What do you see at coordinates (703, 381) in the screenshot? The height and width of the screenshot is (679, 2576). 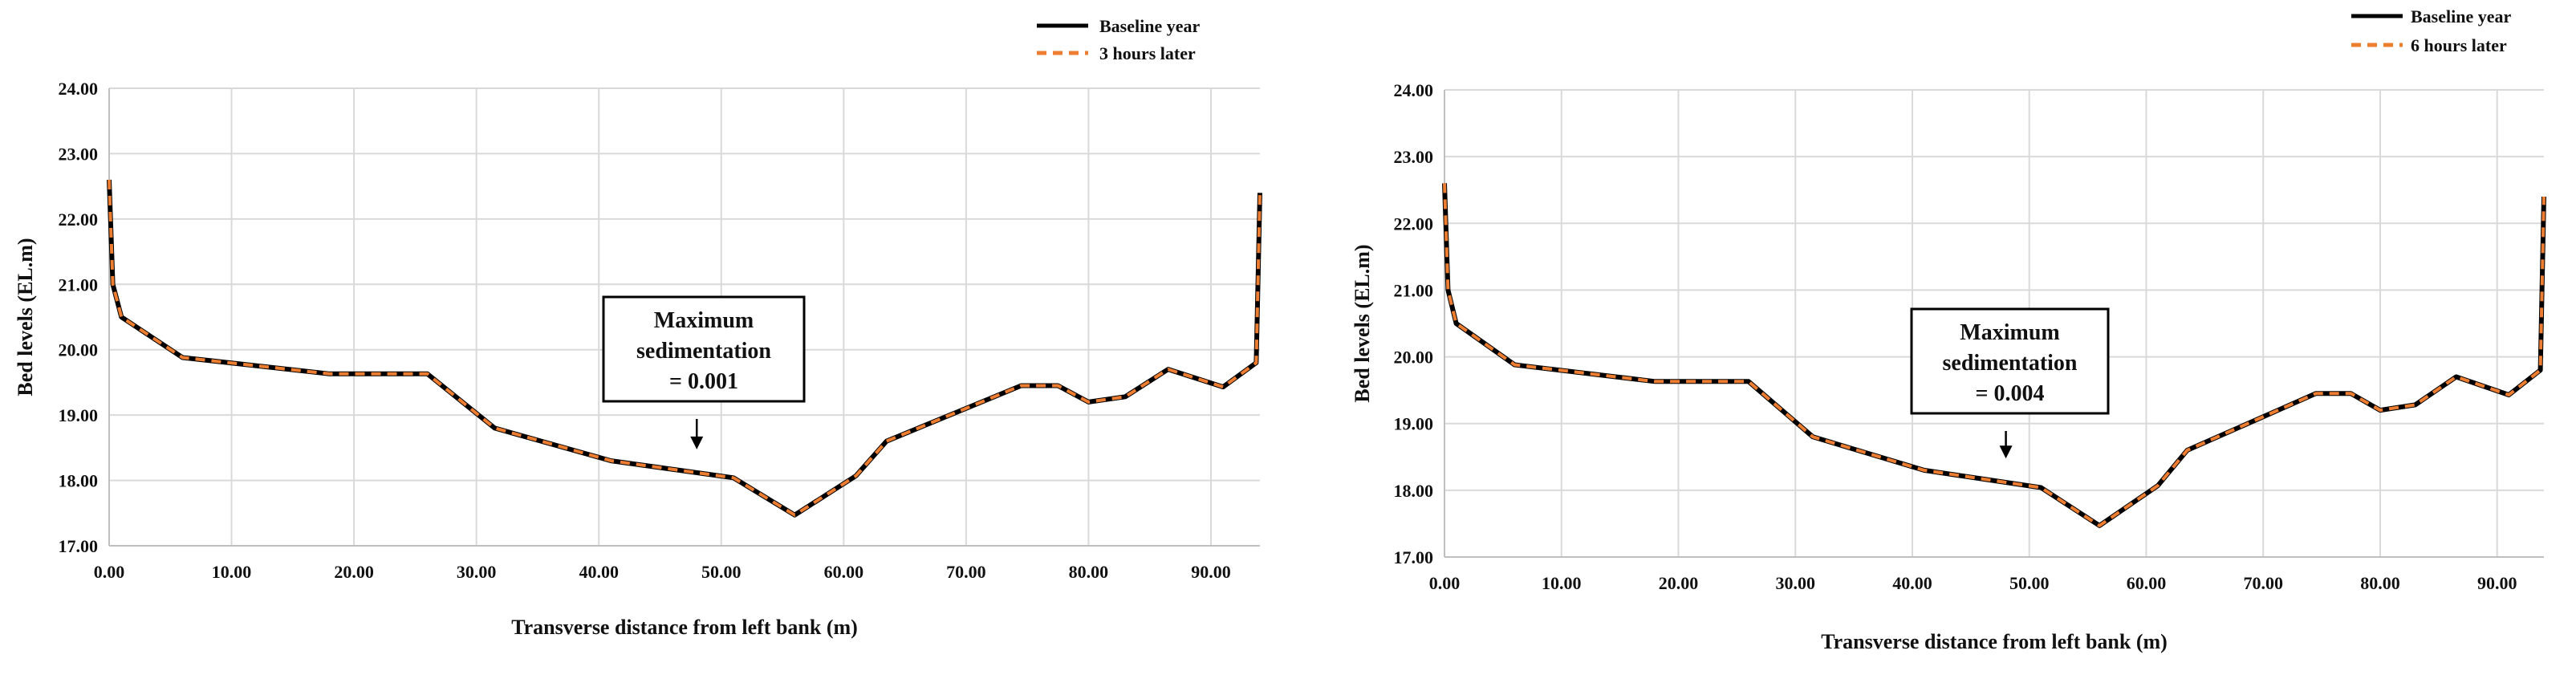 I see `annotation-text: = 0.001` at bounding box center [703, 381].